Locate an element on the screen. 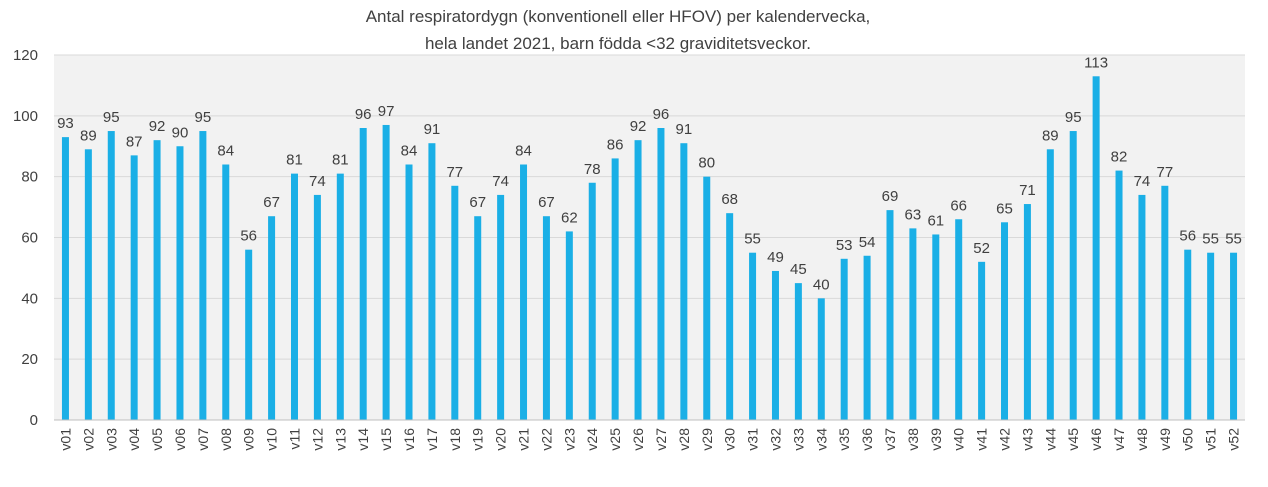 The image size is (1268, 487). x-tick-label: v17 is located at coordinates (432, 439).